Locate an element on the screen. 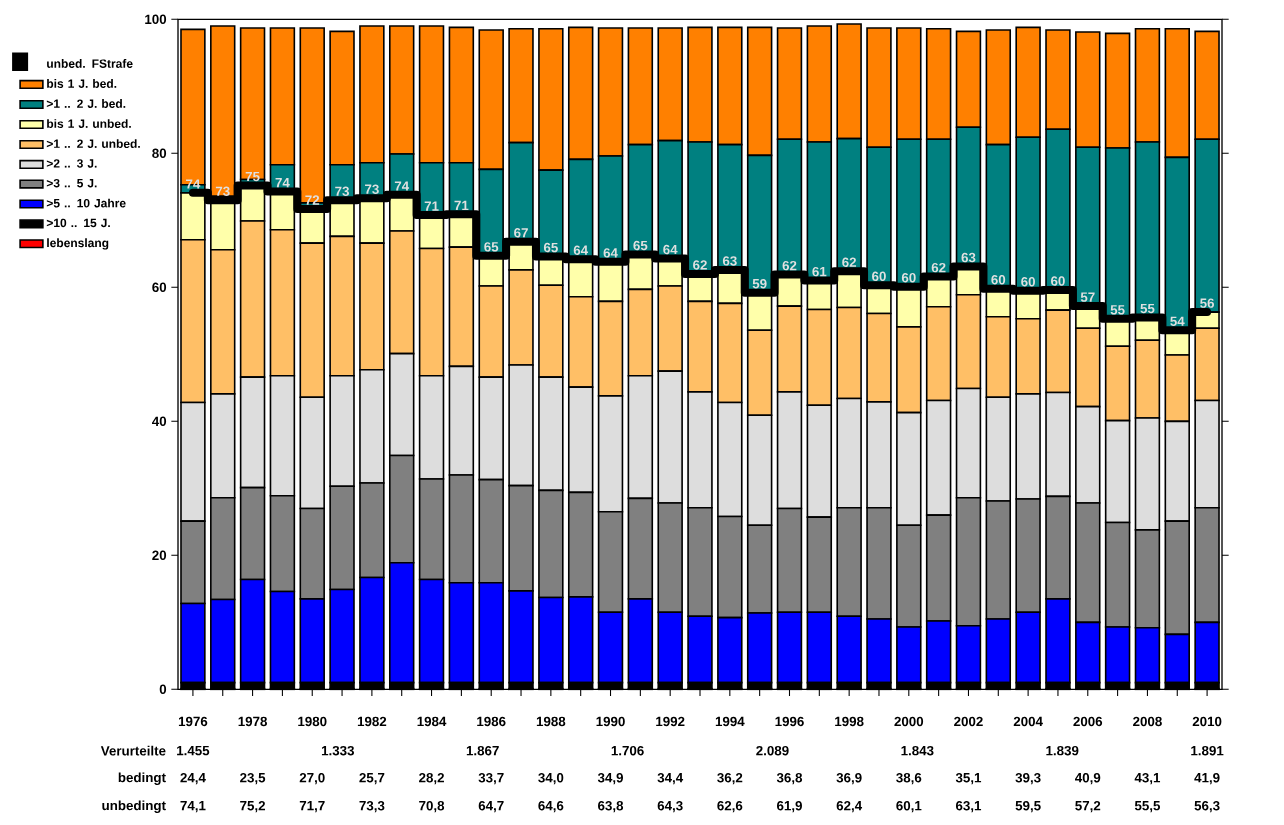 This screenshot has width=1284, height=825. text: 34,4 is located at coordinates (670, 778).